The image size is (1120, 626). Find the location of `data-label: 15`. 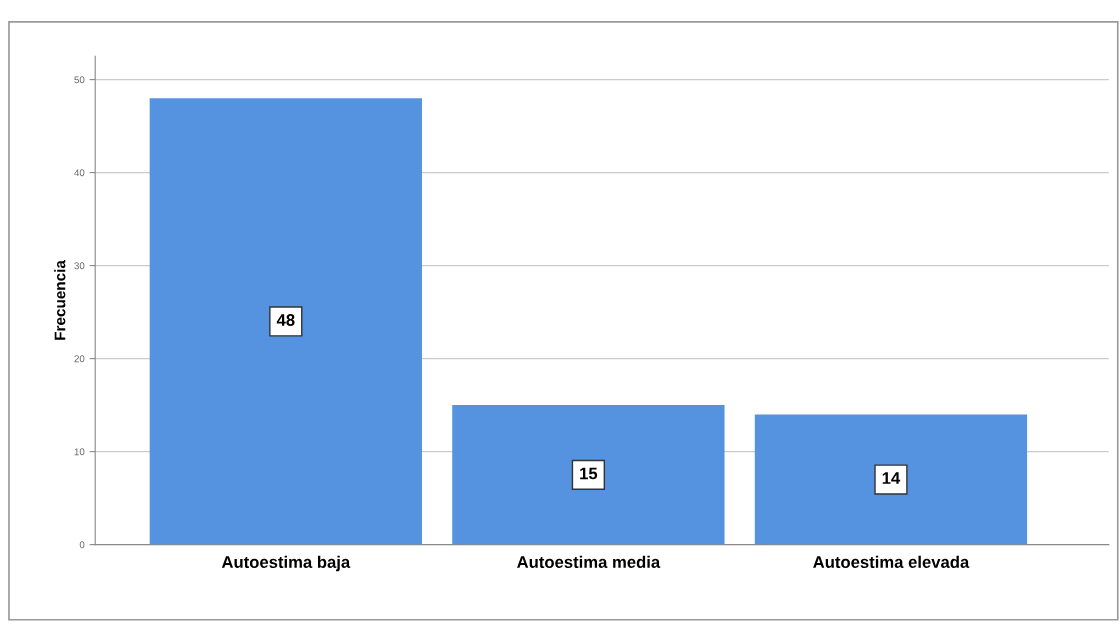

data-label: 15 is located at coordinates (589, 473).